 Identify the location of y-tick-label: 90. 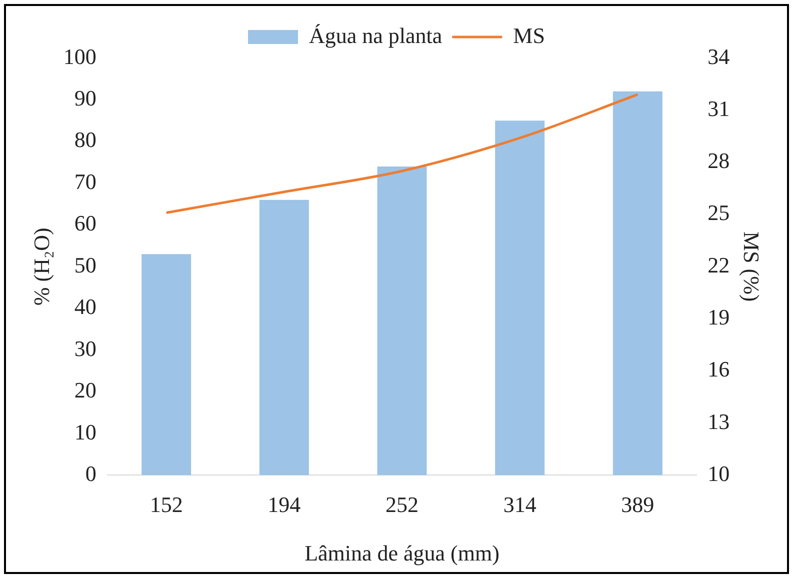
(85, 98).